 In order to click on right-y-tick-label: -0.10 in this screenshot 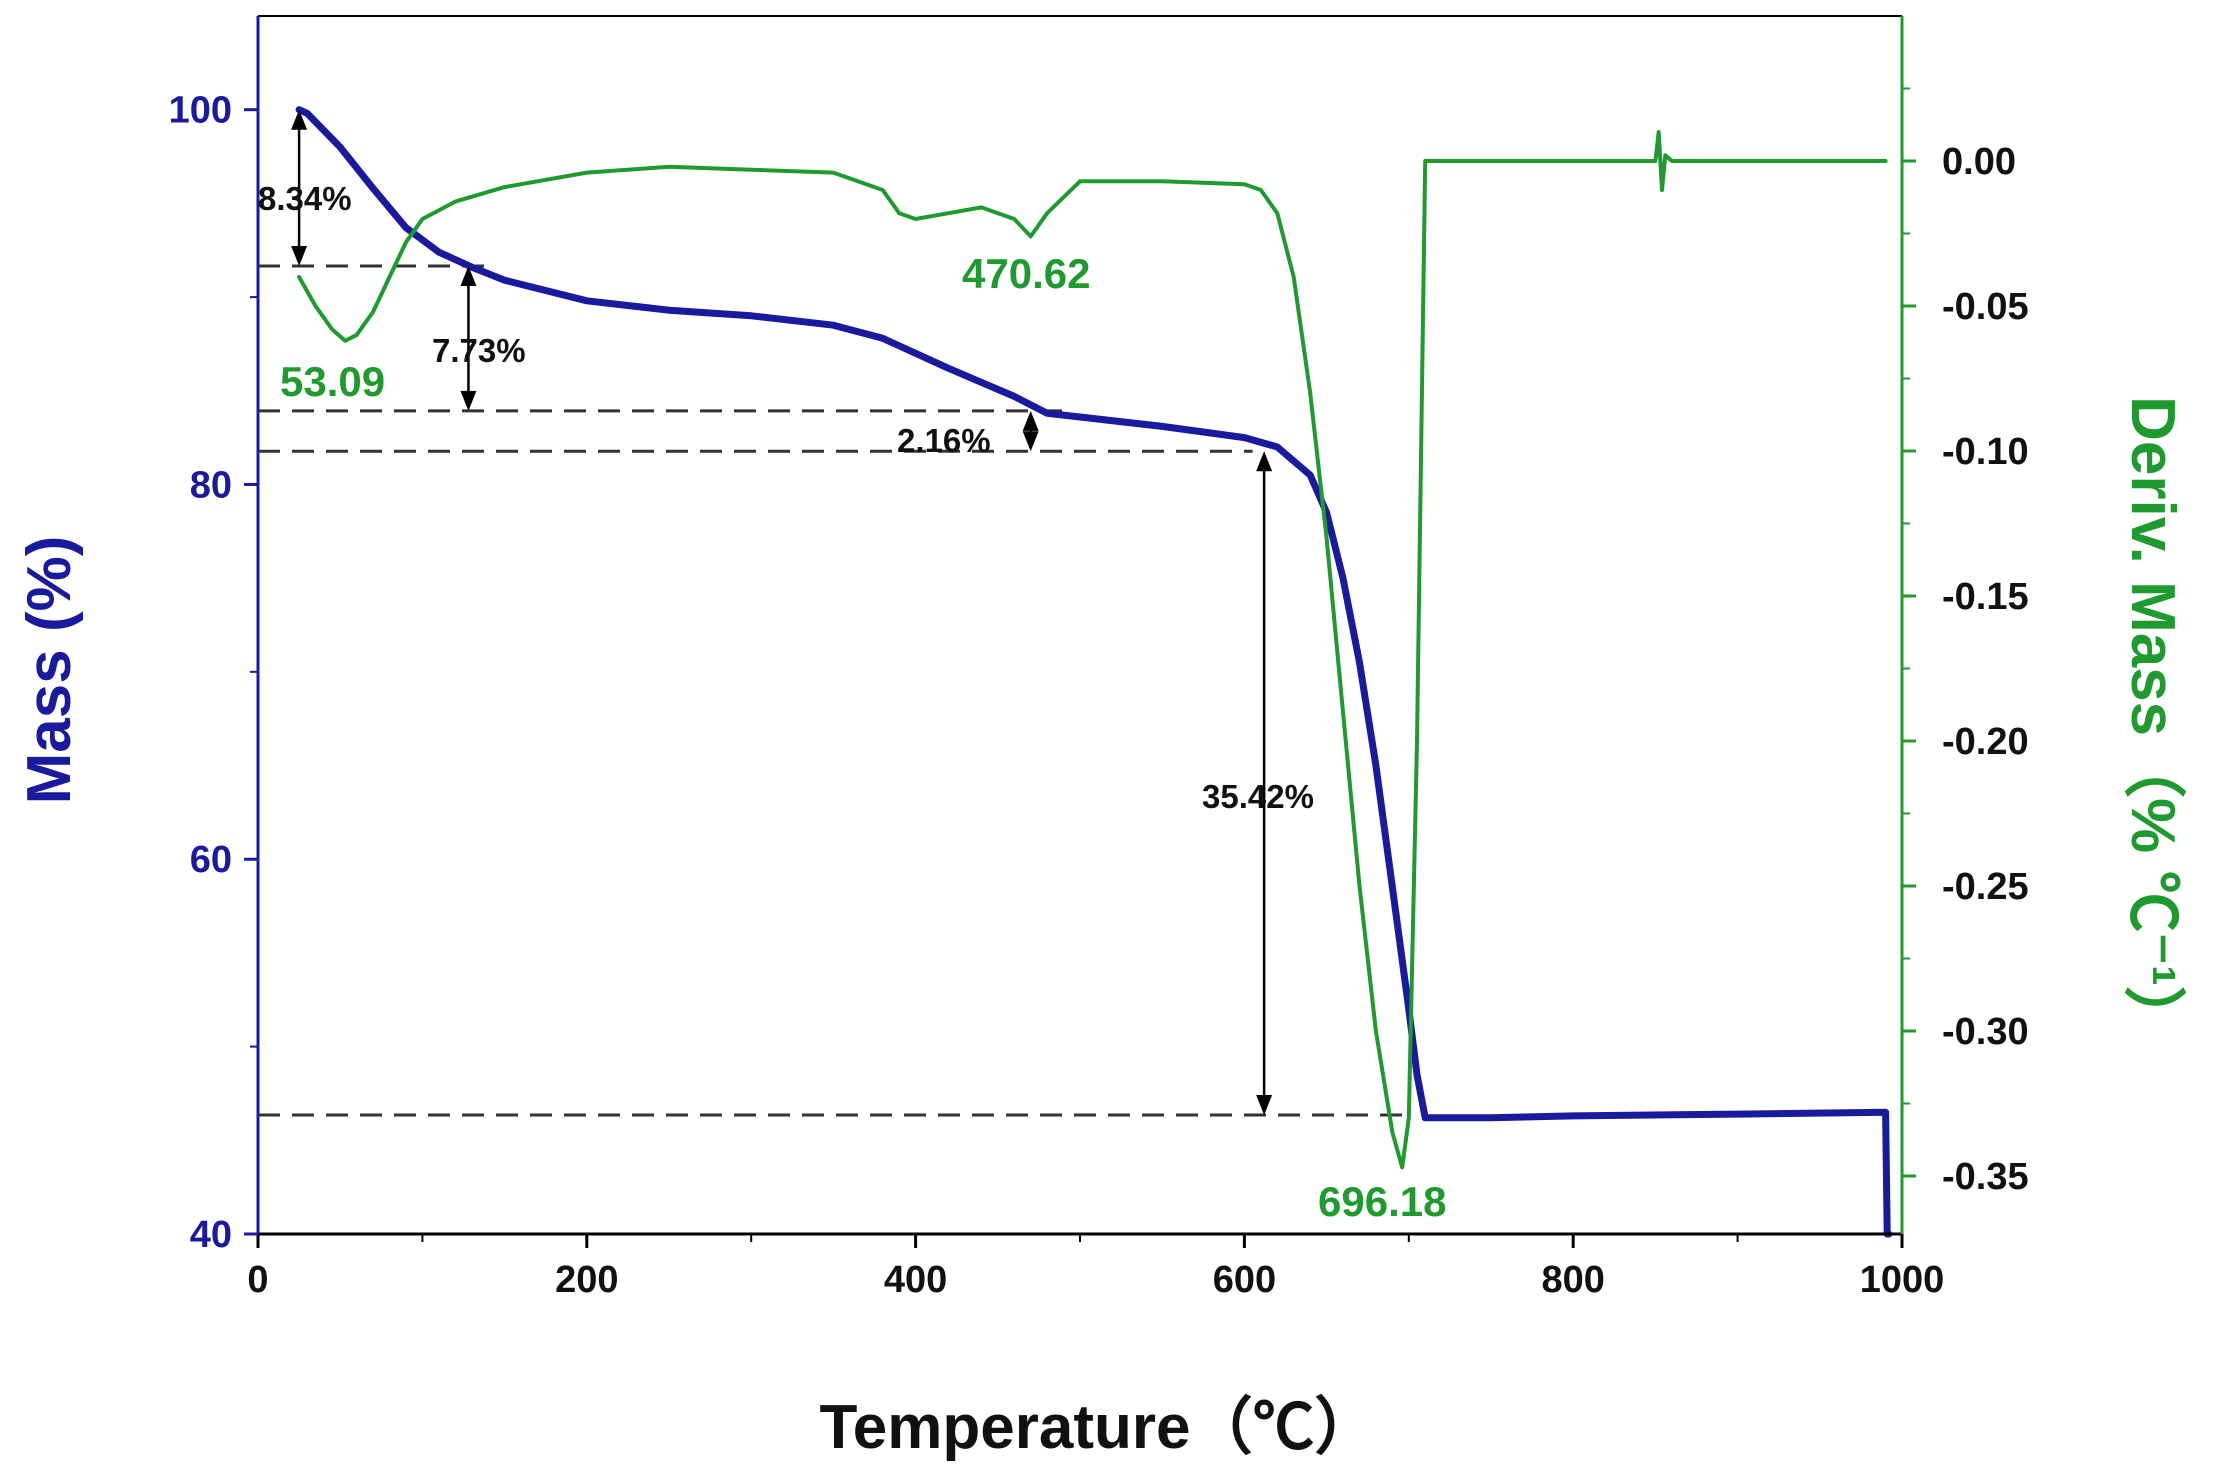, I will do `click(1985, 452)`.